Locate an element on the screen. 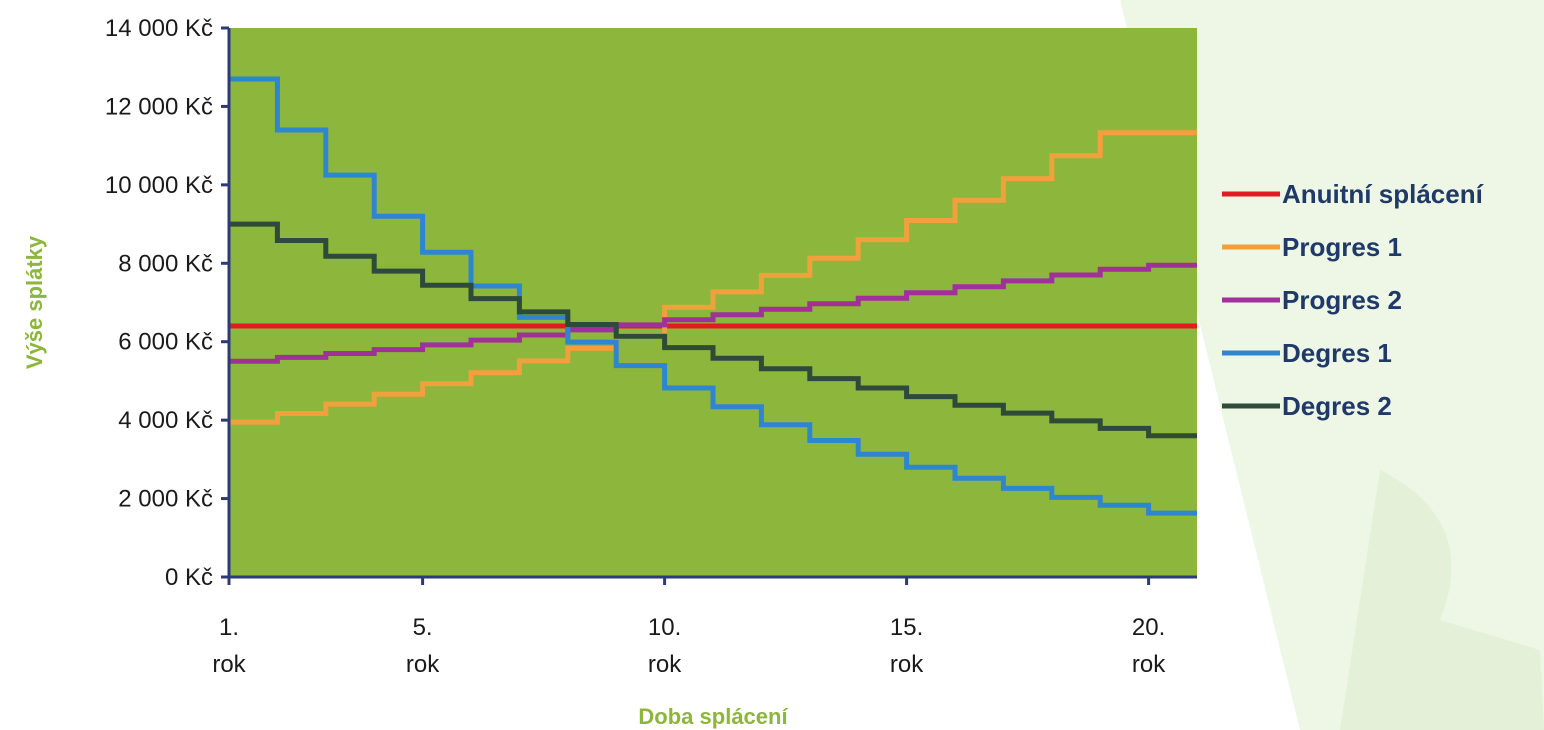 This screenshot has height=730, width=1544. background-shape is located at coordinates (1442, 600).